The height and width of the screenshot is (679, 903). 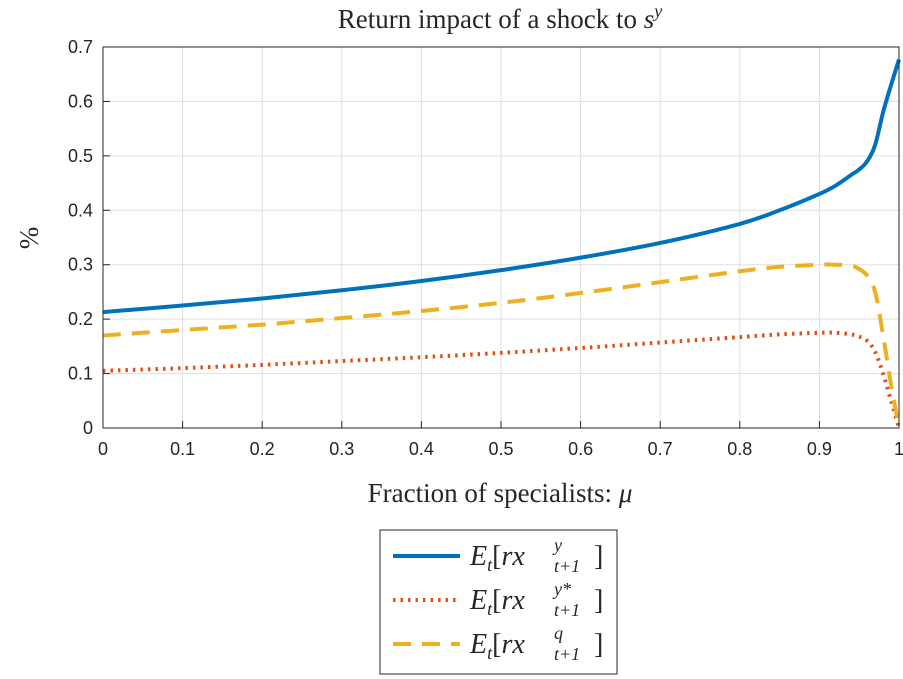 I want to click on y-tick-label: 0.2, so click(x=80, y=319).